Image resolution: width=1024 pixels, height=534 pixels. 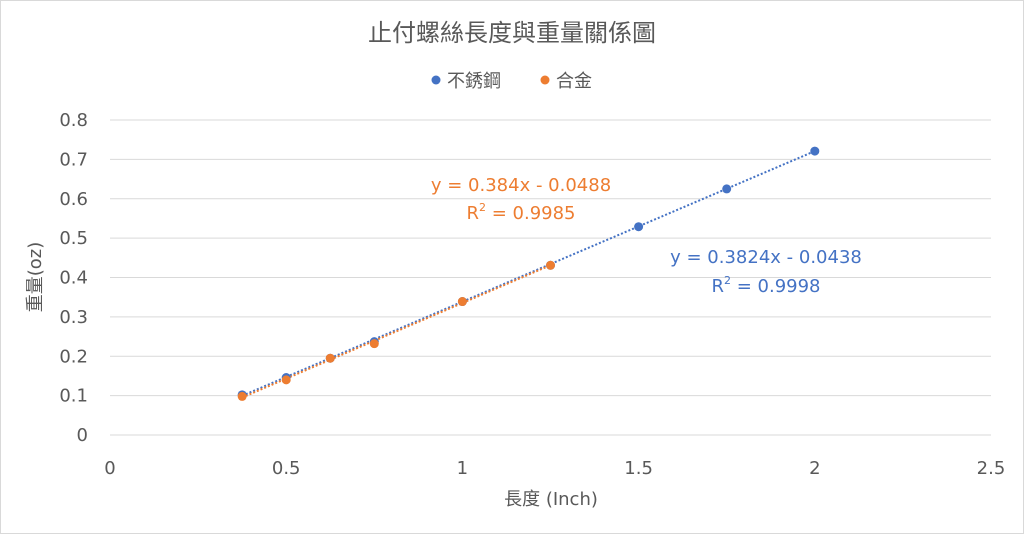 What do you see at coordinates (73, 356) in the screenshot?
I see `y-tick-label: 0.2` at bounding box center [73, 356].